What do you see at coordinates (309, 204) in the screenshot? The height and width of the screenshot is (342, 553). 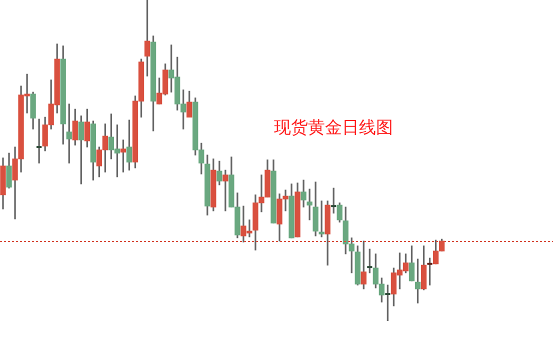 I see `candlestick` at bounding box center [309, 204].